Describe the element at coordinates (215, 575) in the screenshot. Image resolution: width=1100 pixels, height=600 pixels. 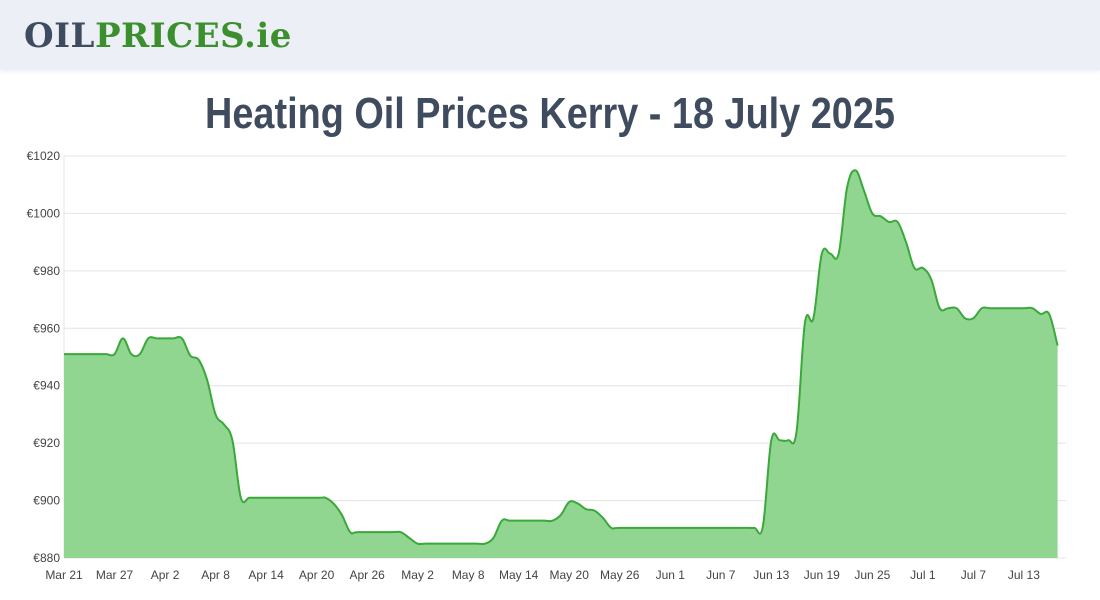
I see `x-tick-label: Apr 8` at that location.